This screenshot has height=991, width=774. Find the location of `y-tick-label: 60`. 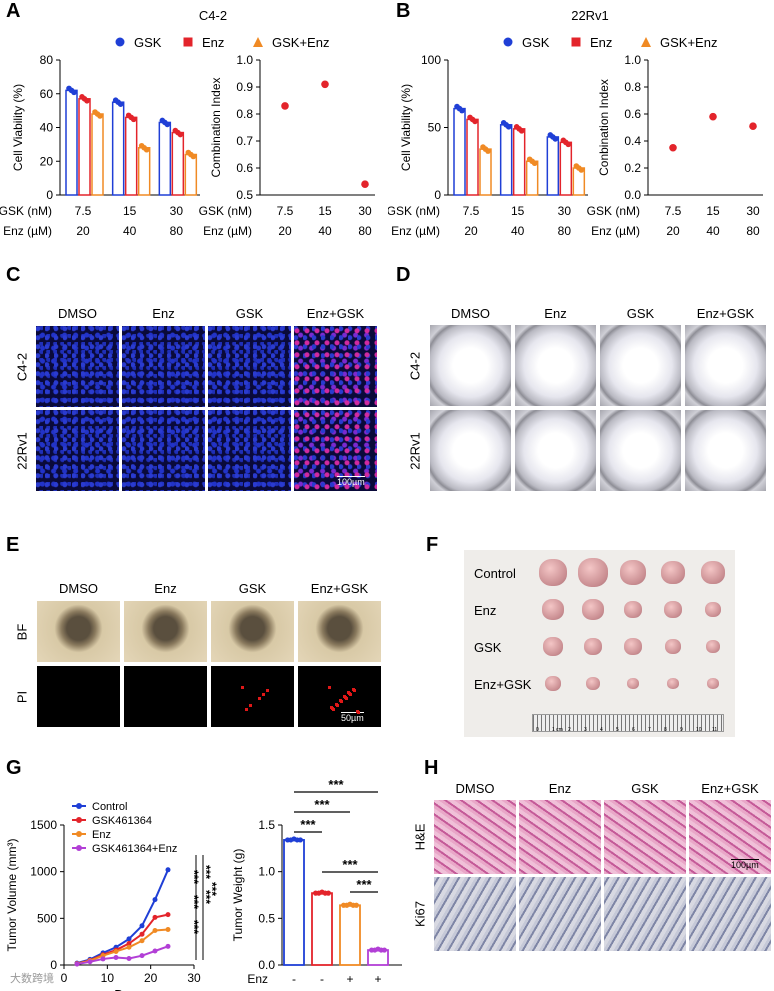

y-tick-label: 60 is located at coordinates (47, 94).